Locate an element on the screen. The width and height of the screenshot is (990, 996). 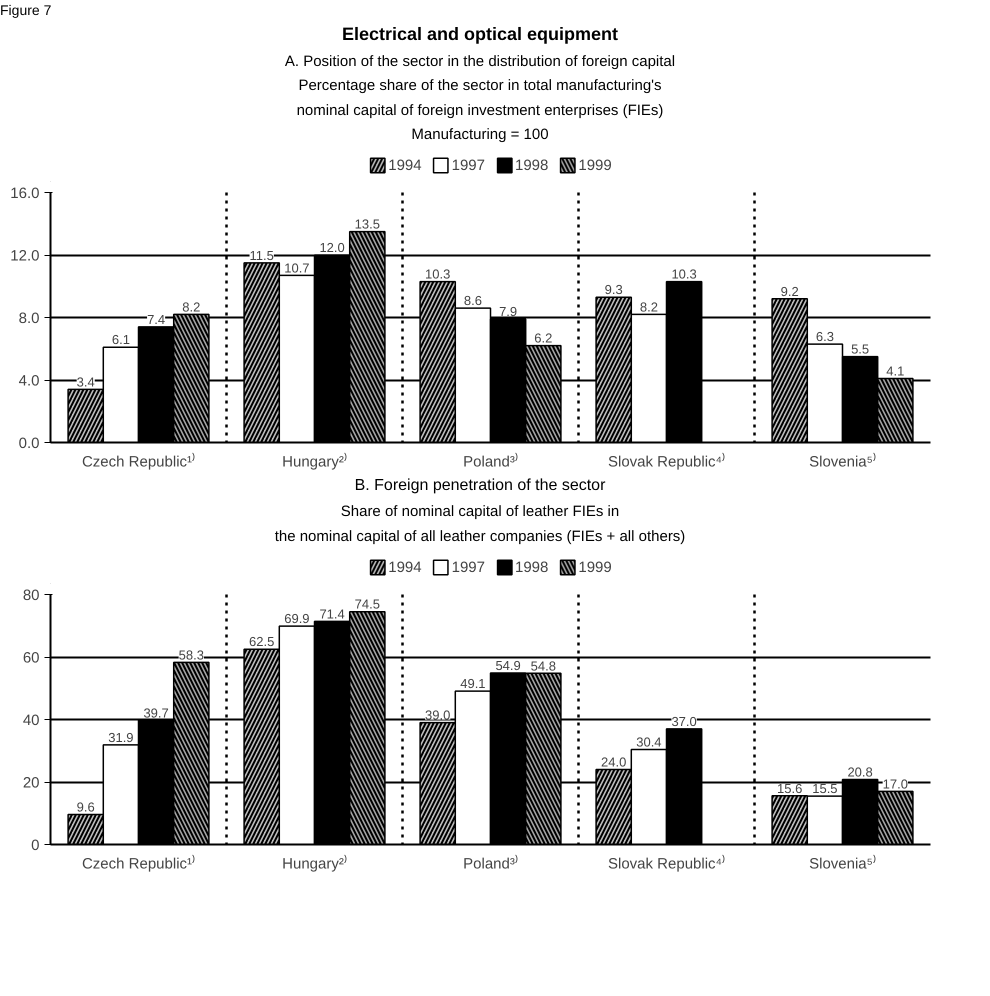
data-label: 54.8 is located at coordinates (543, 666).